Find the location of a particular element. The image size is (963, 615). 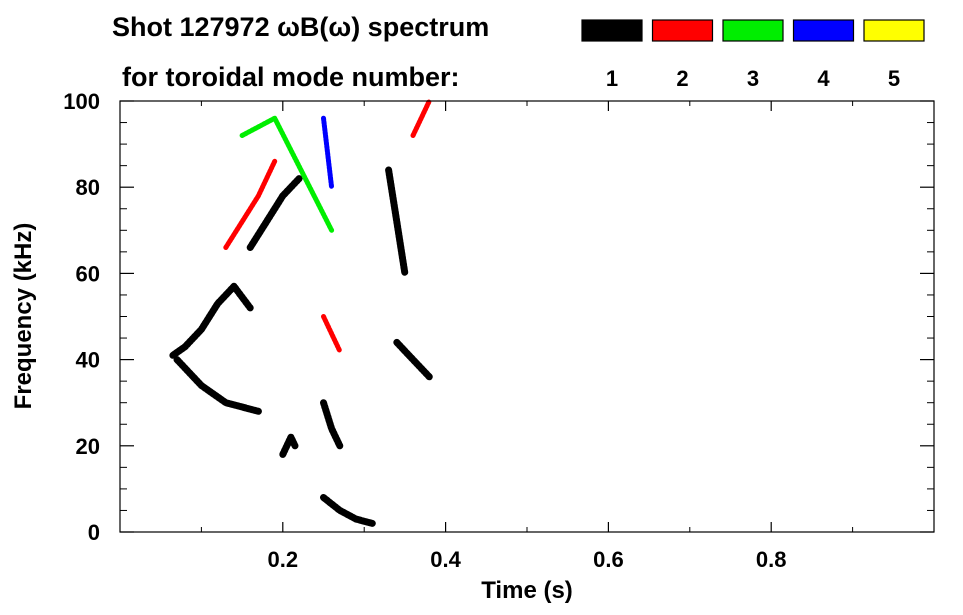

x-tick-label: 0.6 is located at coordinates (608, 559).